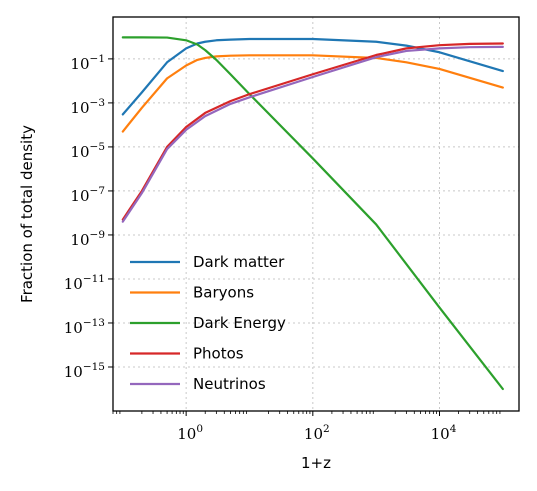 The image size is (537, 491). Describe the element at coordinates (190, 433) in the screenshot. I see `x-tick-label-0: 10⁰` at that location.